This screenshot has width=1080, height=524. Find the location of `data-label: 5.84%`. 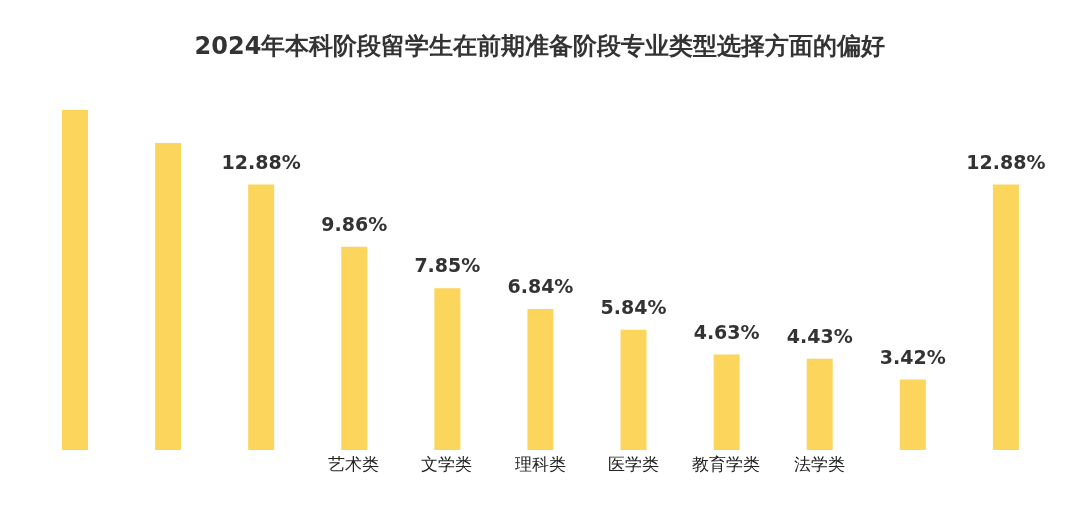

data-label: 5.84% is located at coordinates (633, 306).